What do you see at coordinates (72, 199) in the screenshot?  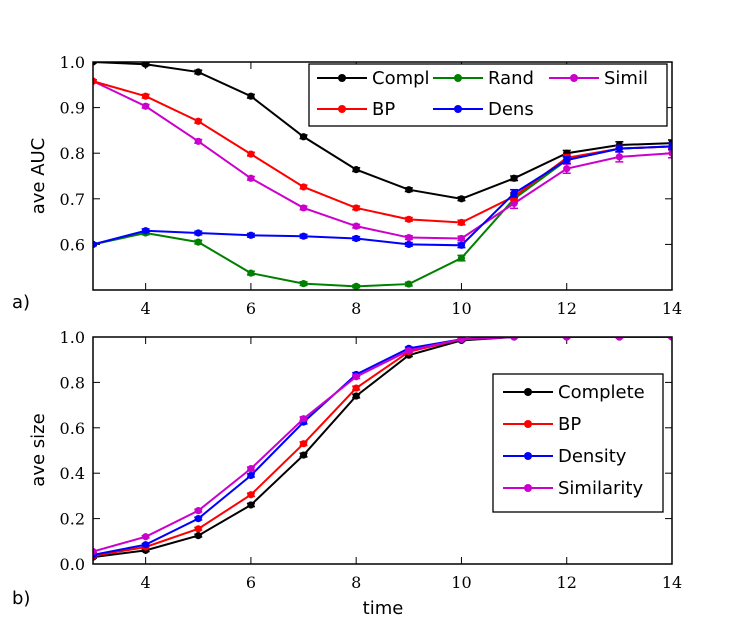 I see `y-tick-label: 0.7` at bounding box center [72, 199].